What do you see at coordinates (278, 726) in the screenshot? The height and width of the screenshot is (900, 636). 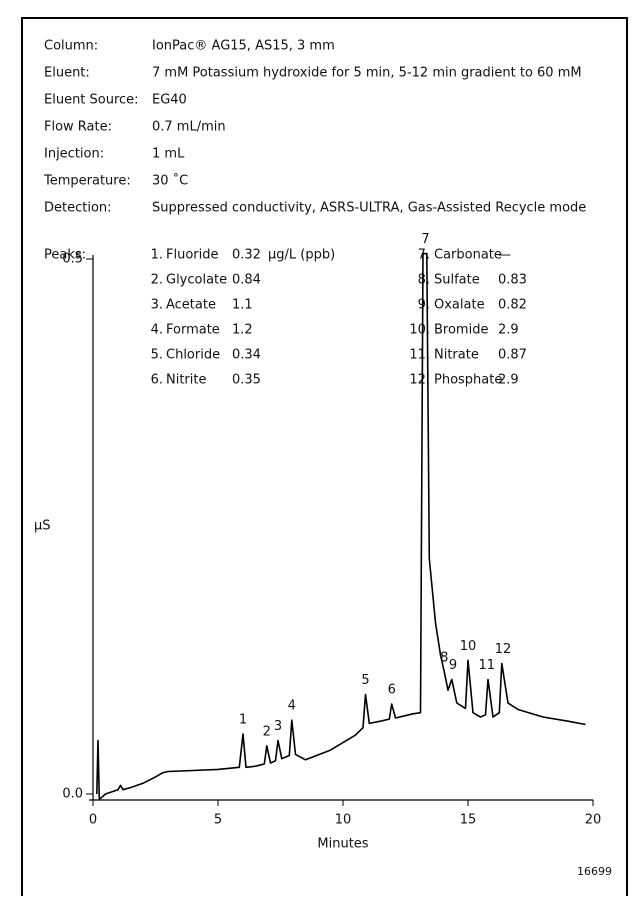 I see `peak-label: 3` at bounding box center [278, 726].